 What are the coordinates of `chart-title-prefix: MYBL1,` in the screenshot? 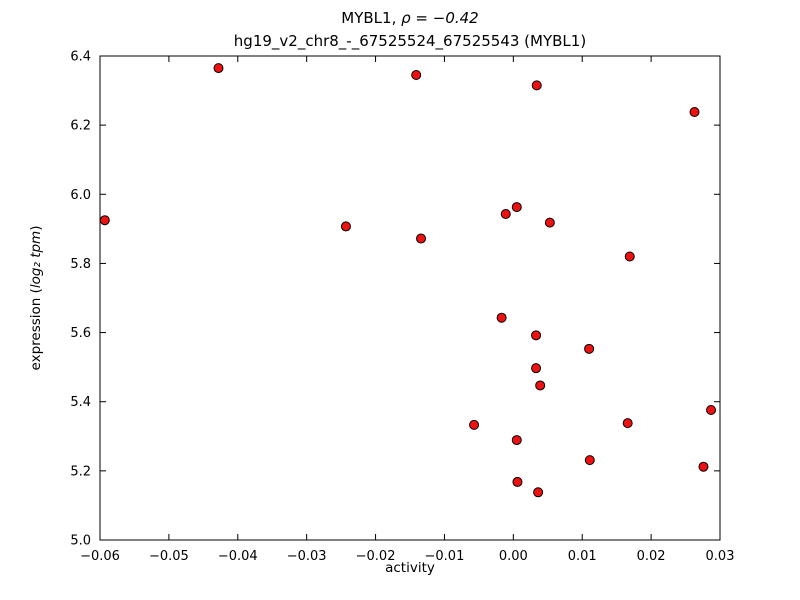 It's located at (371, 18).